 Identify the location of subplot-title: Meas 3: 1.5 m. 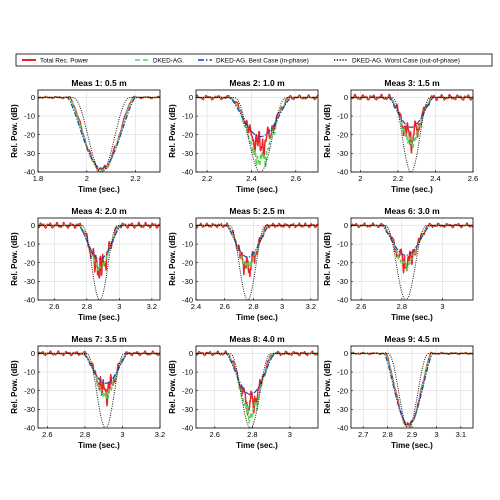
(412, 83).